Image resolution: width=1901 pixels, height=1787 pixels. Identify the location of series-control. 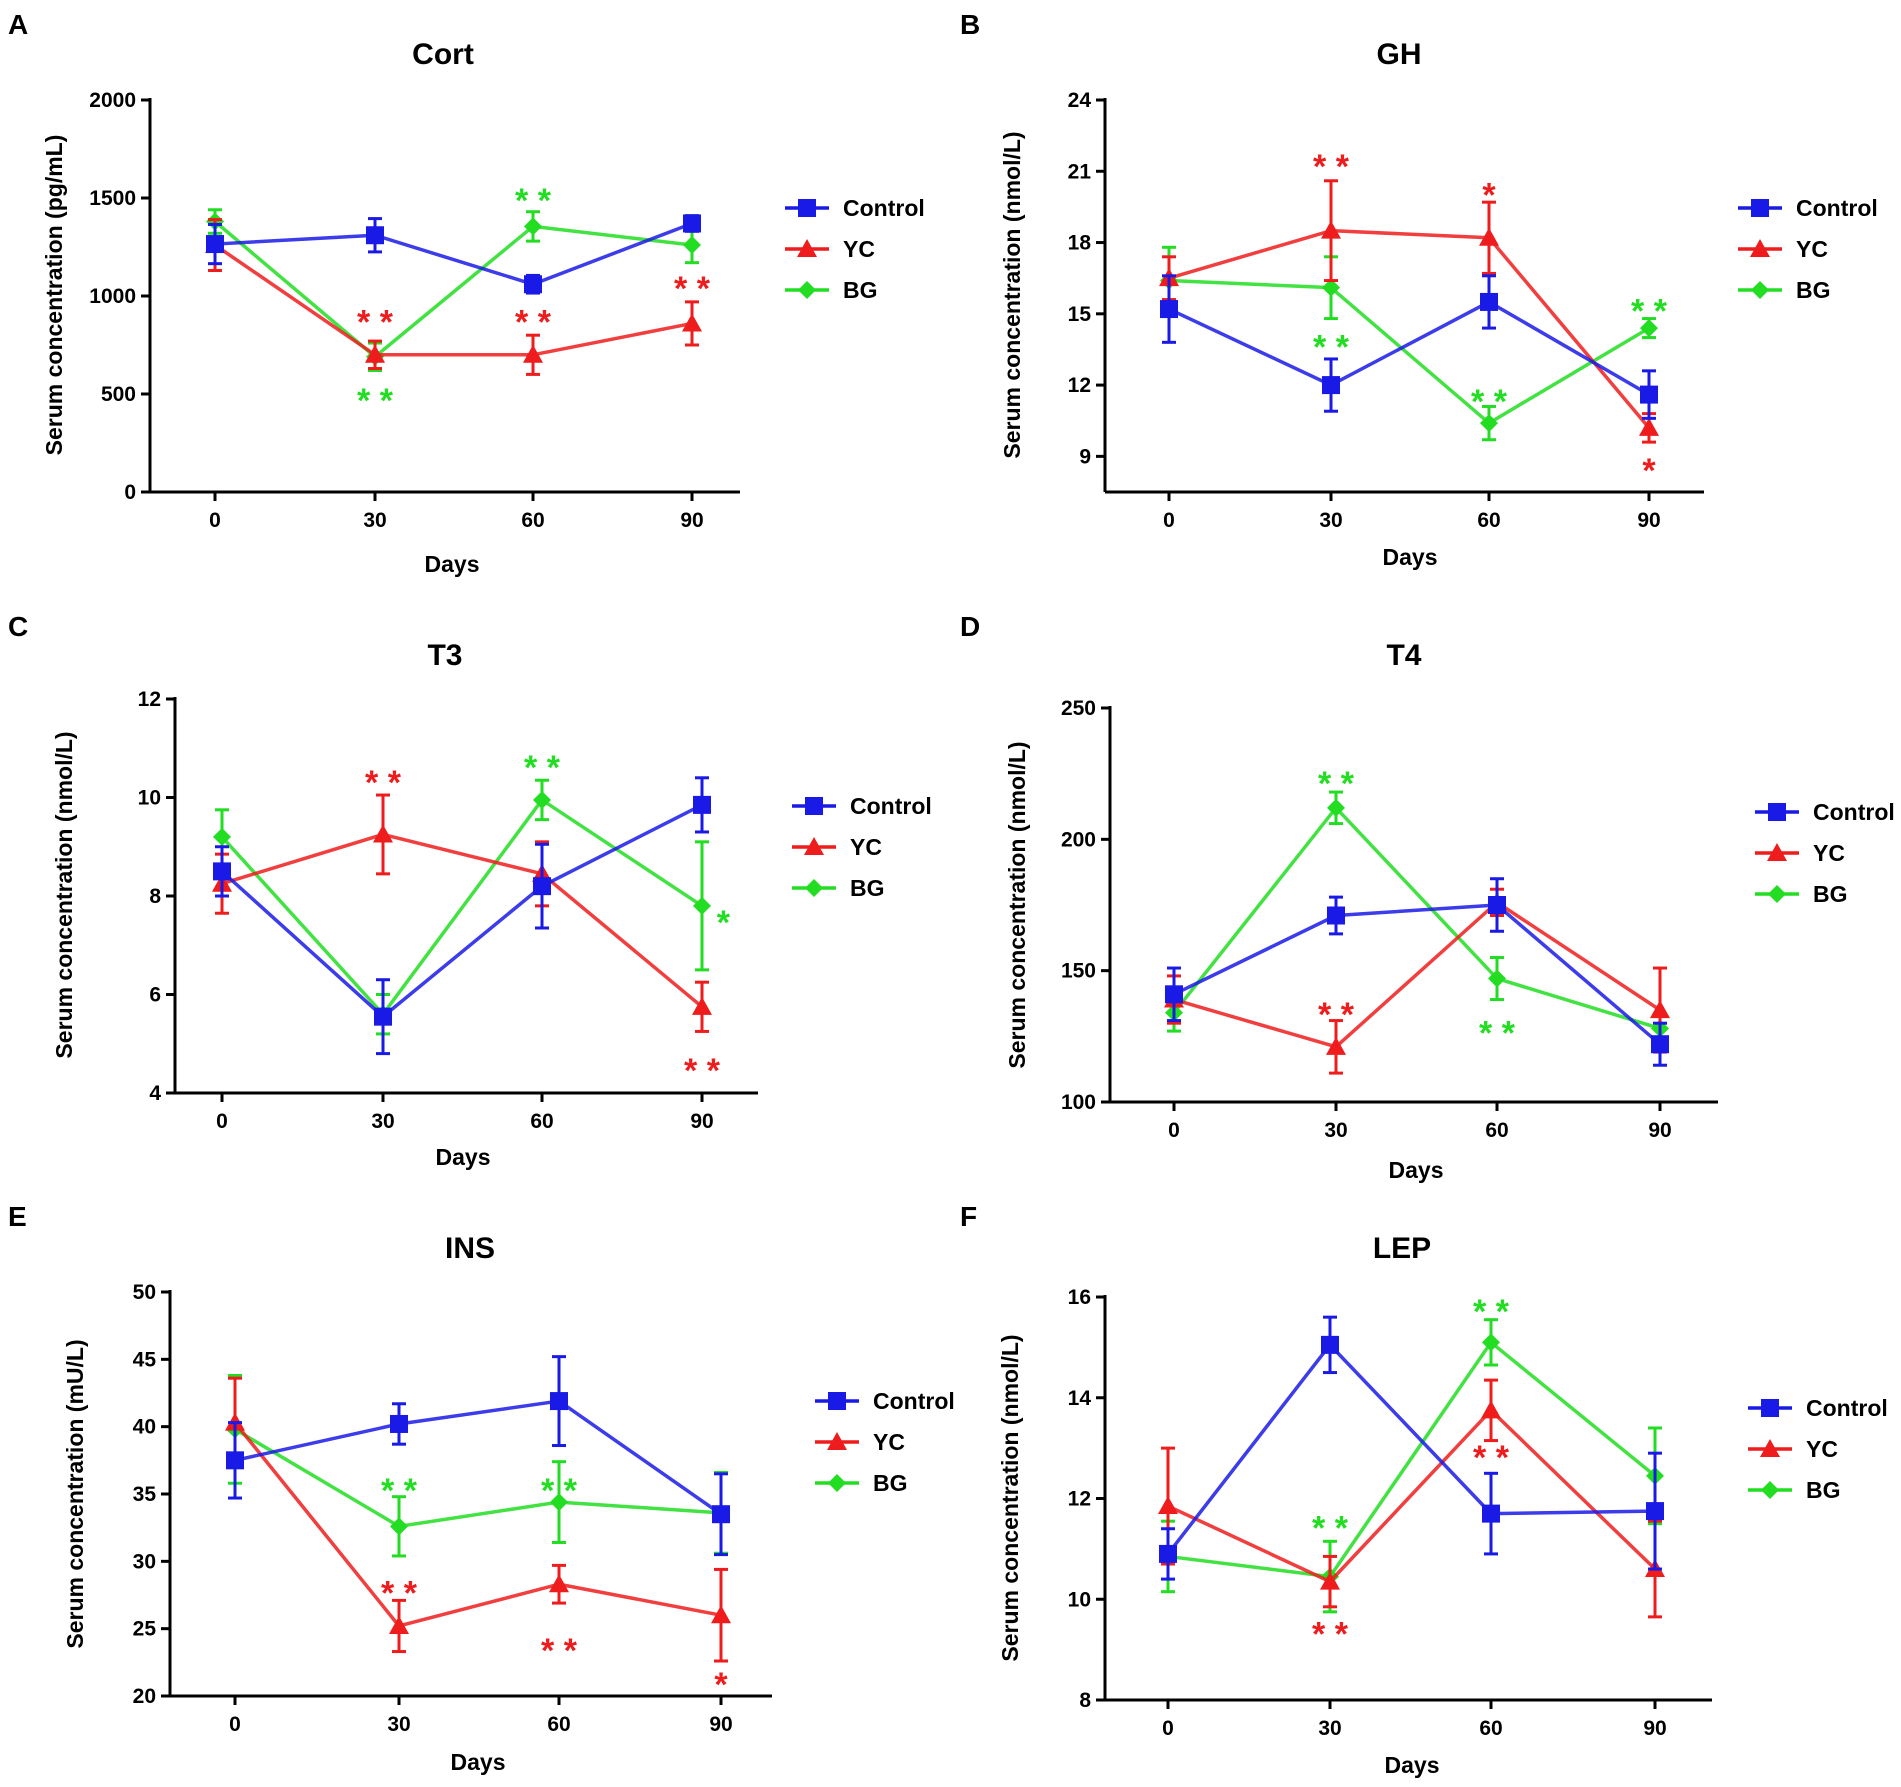
(1417, 972).